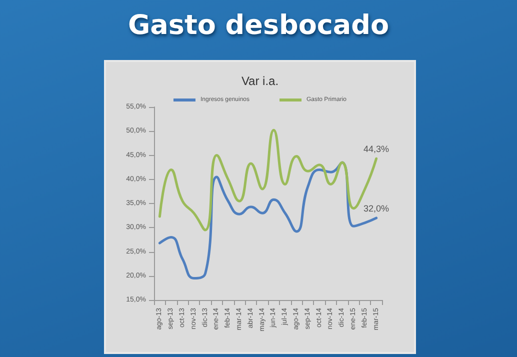 The height and width of the screenshot is (357, 517). Describe the element at coordinates (260, 81) in the screenshot. I see `chart-subtitle: Var i.a.` at that location.